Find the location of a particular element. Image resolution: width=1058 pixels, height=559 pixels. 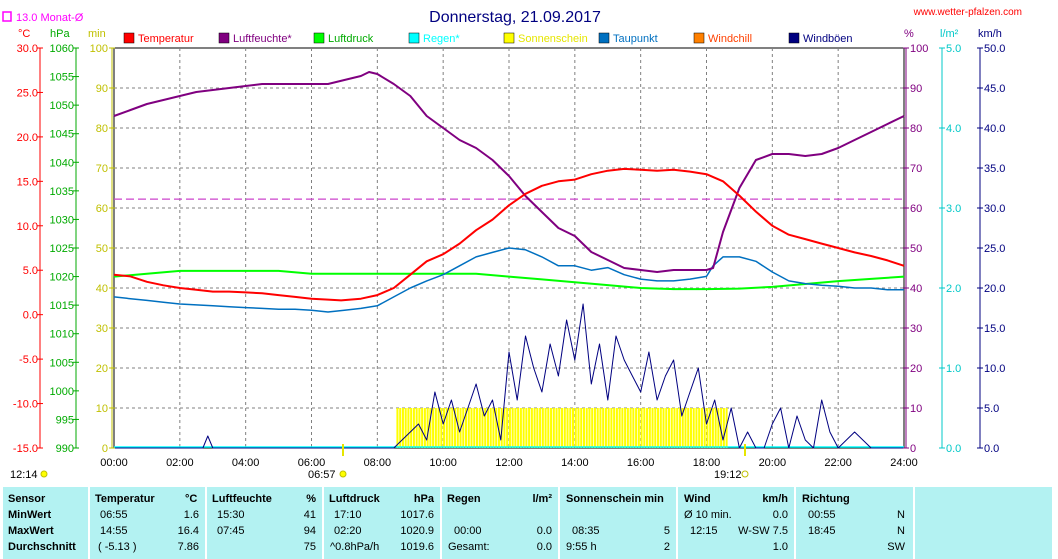

legend-swatch-windboeen is located at coordinates (794, 38).